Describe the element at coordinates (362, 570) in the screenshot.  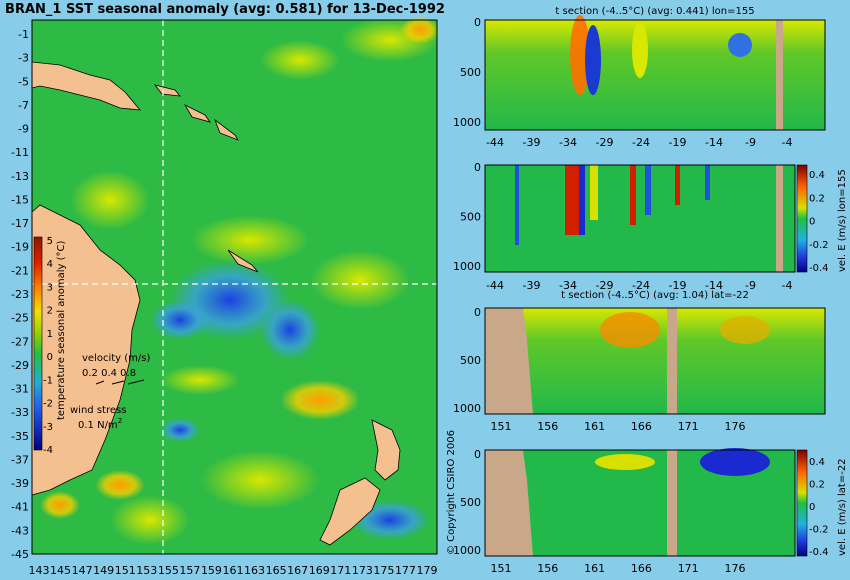
I see `lon-tick-label: 173` at that location.